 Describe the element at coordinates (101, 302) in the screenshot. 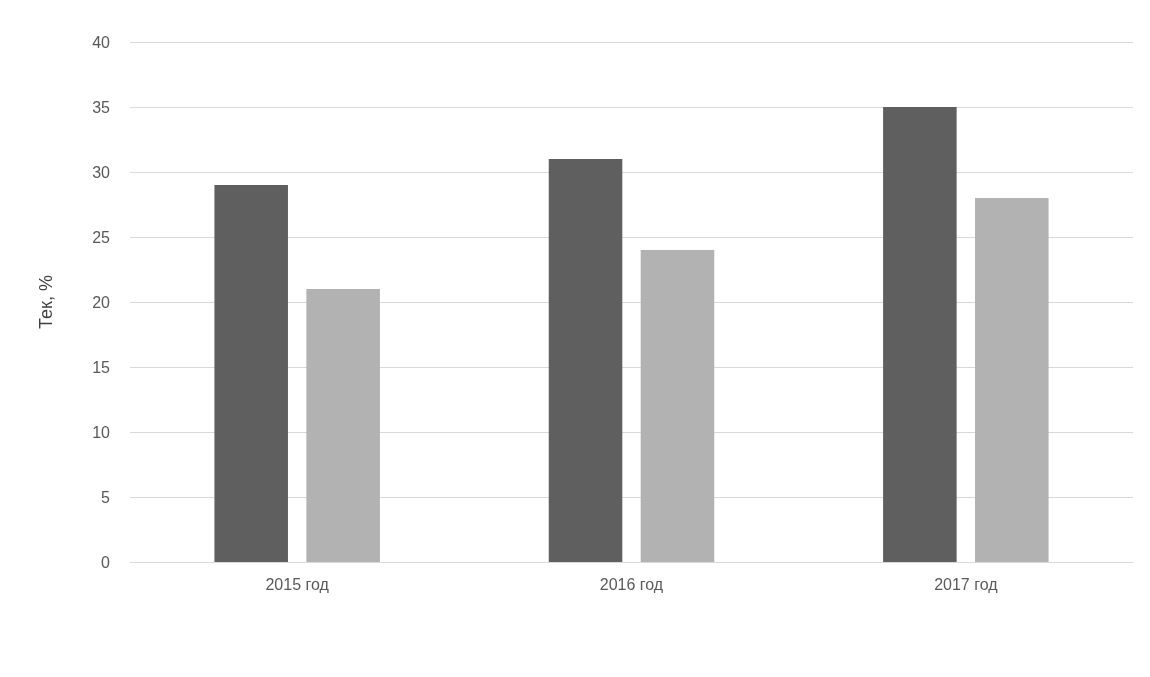

I see `y-tick-label: 20` at that location.